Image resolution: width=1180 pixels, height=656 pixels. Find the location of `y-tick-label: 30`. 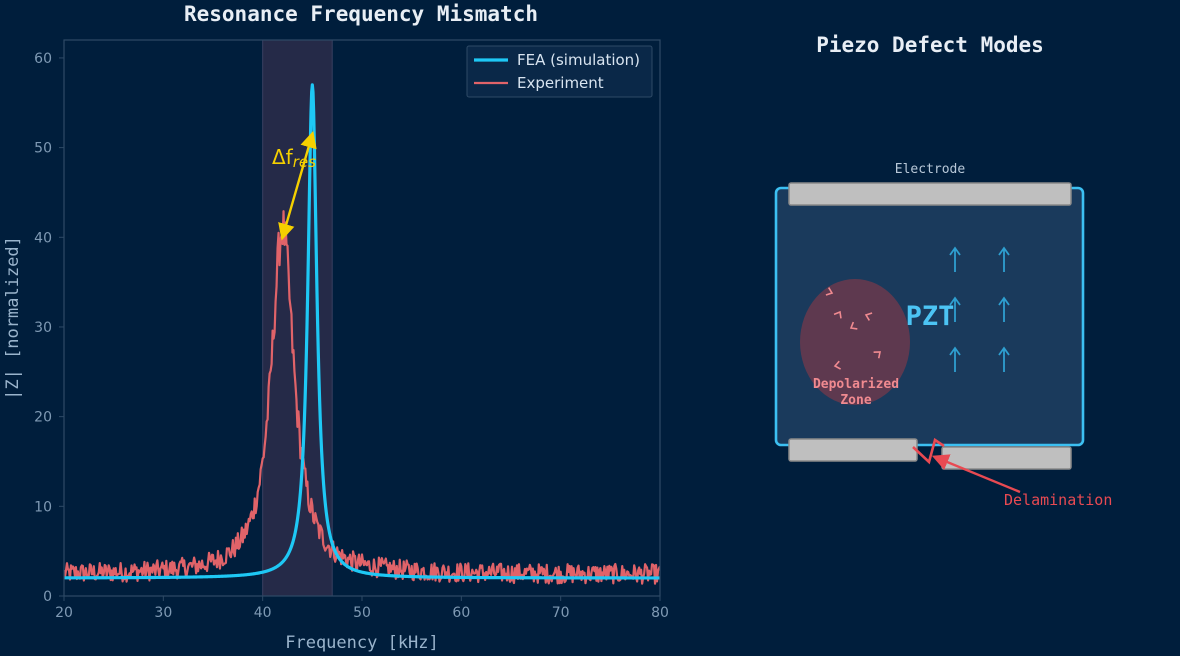

y-tick-label: 30 is located at coordinates (43, 328).